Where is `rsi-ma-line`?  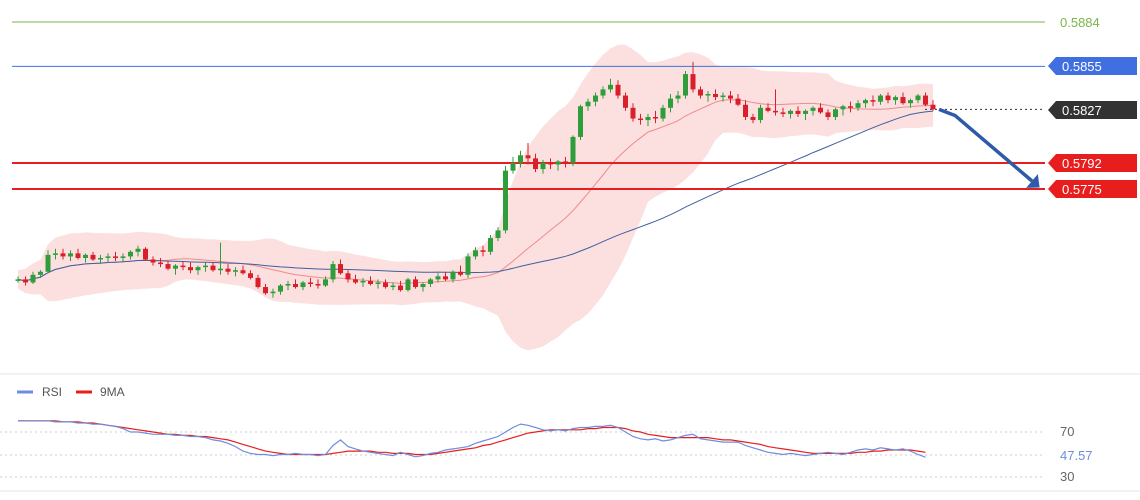
rsi-ma-line is located at coordinates (472, 438).